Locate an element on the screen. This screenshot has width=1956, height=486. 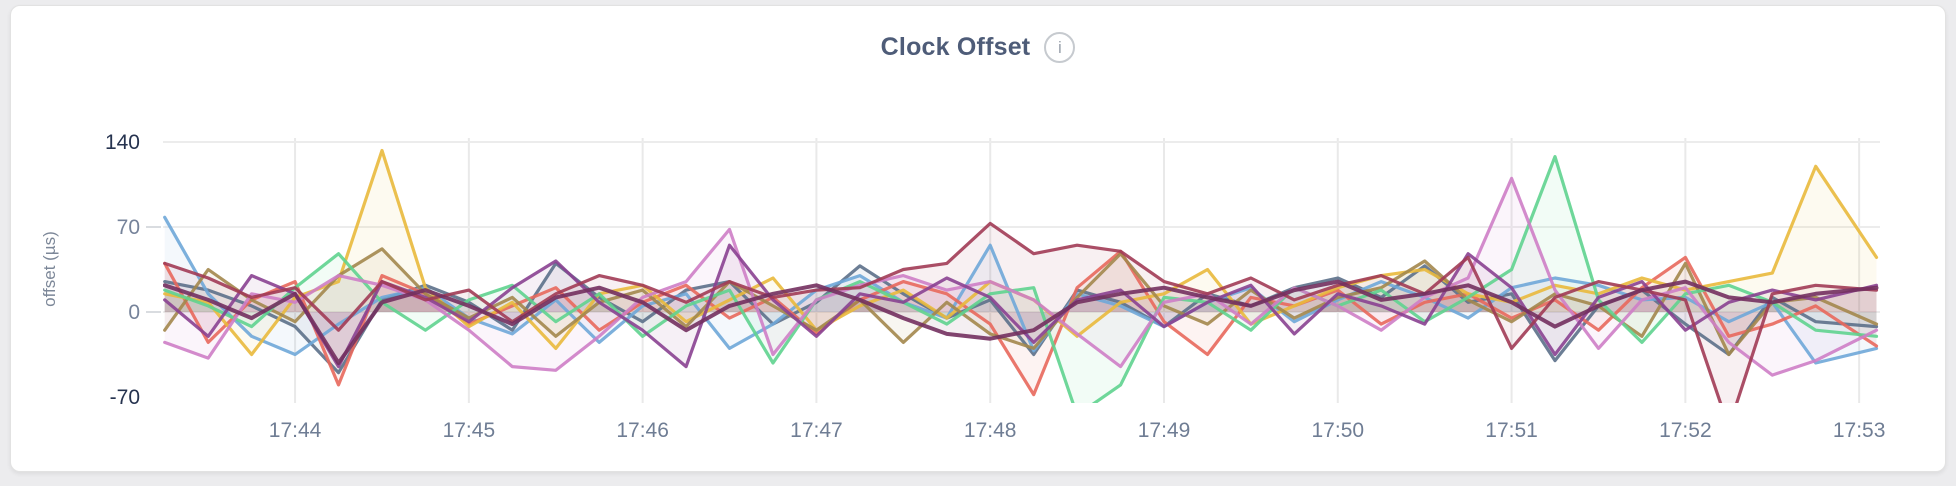
y-tick-label: -70 is located at coordinates (125, 397).